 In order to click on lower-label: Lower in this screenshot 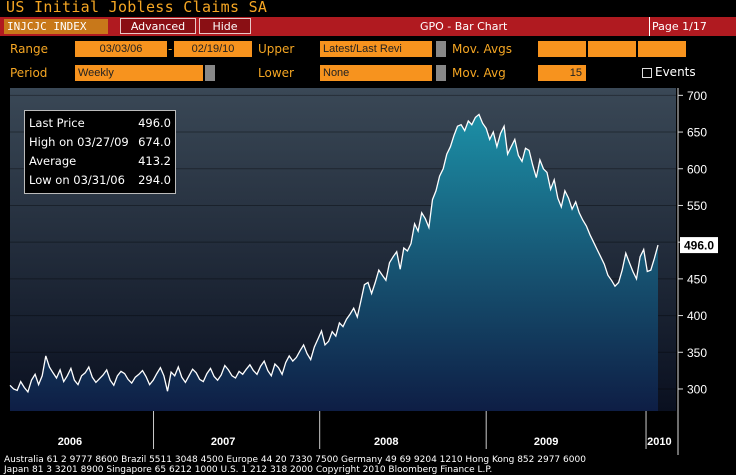, I will do `click(276, 73)`.